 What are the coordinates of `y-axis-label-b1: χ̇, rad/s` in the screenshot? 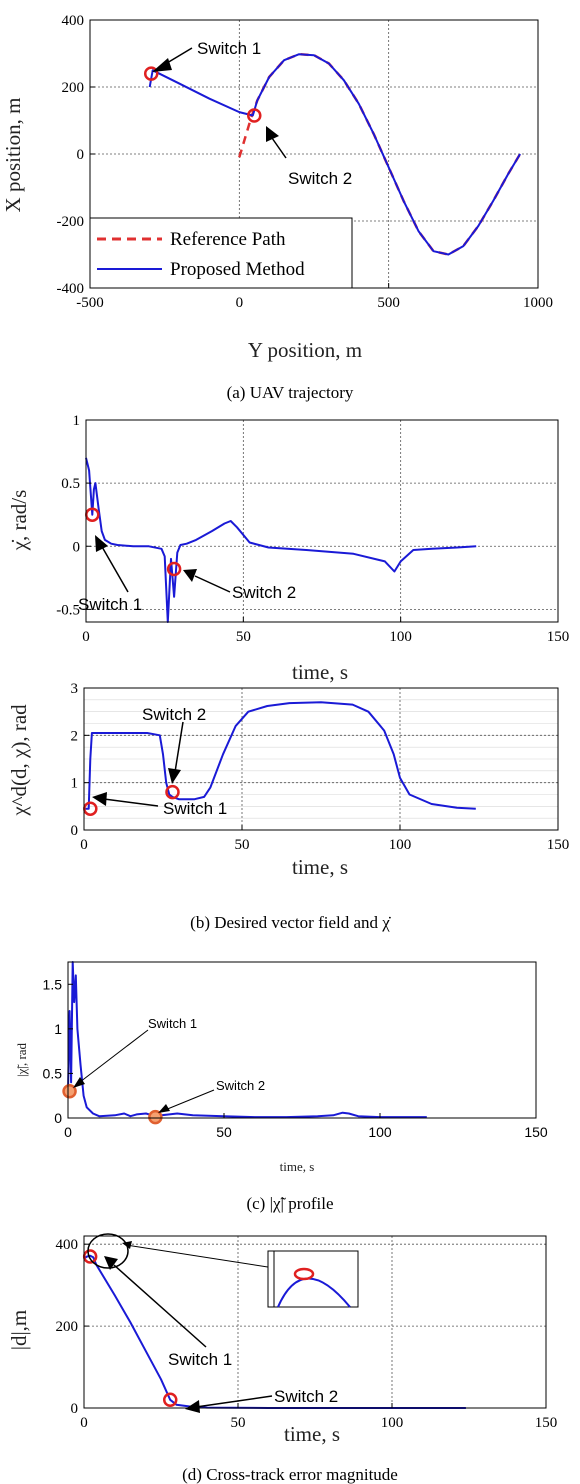 It's located at (19, 521).